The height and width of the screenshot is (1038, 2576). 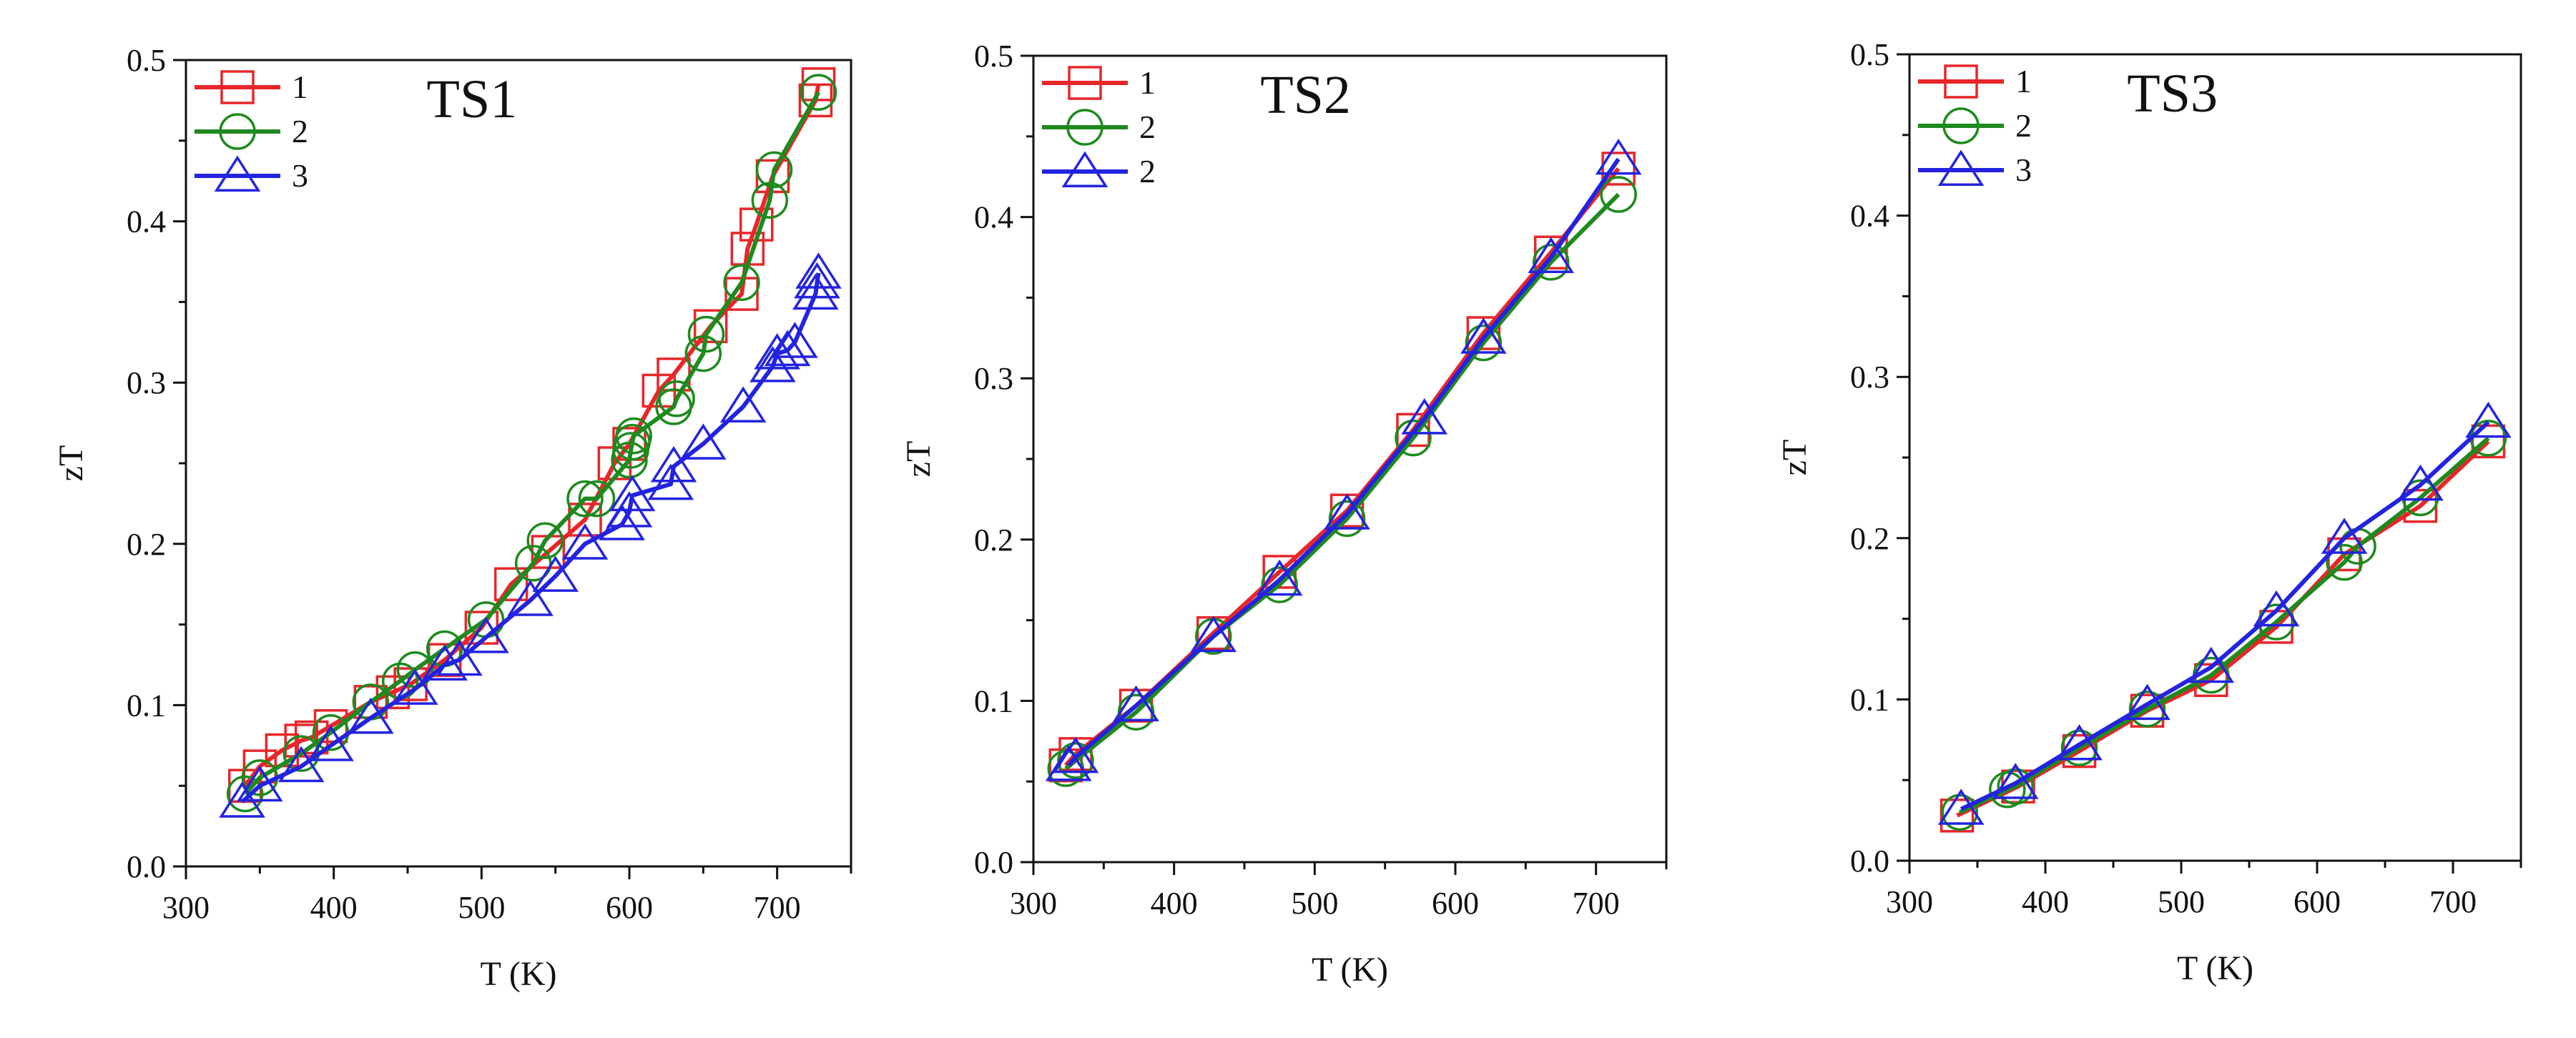 I want to click on chart-title: TS2, so click(x=1305, y=95).